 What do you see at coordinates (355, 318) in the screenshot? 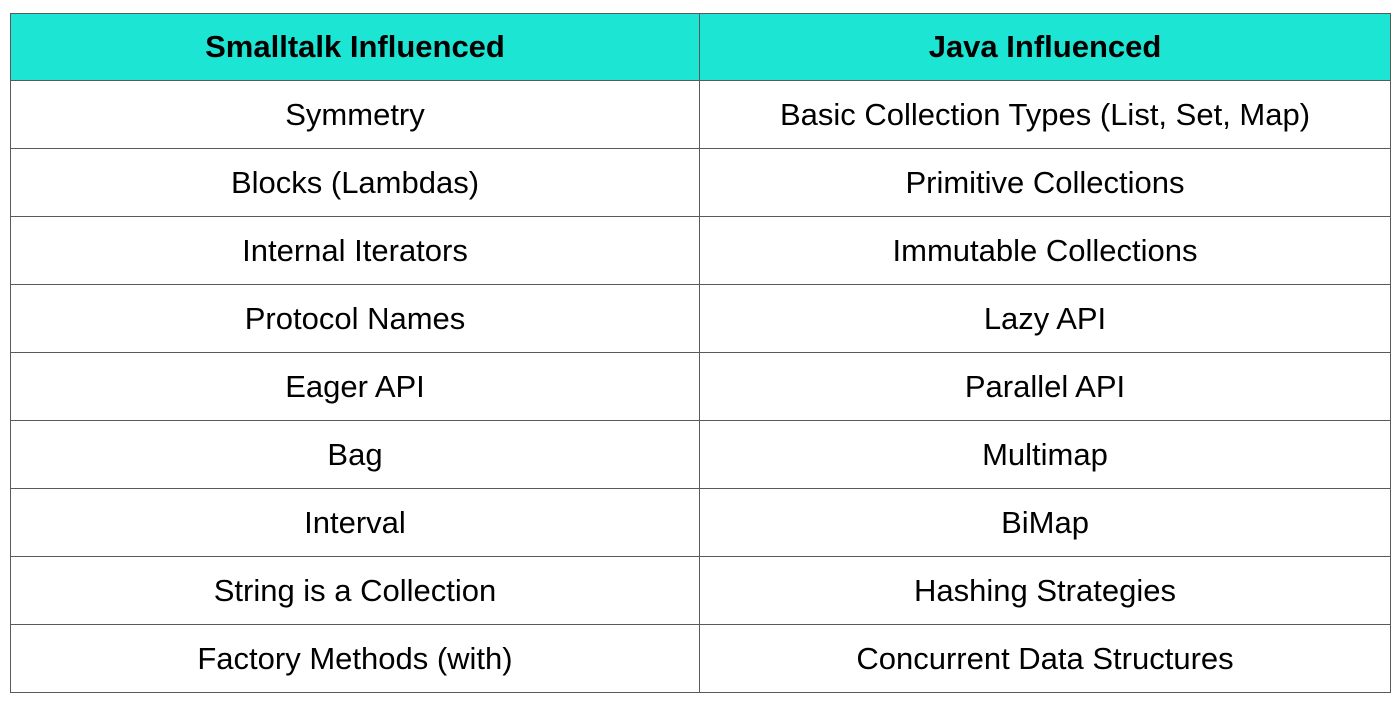
I see `smalltalk-cell: Protocol Names` at bounding box center [355, 318].